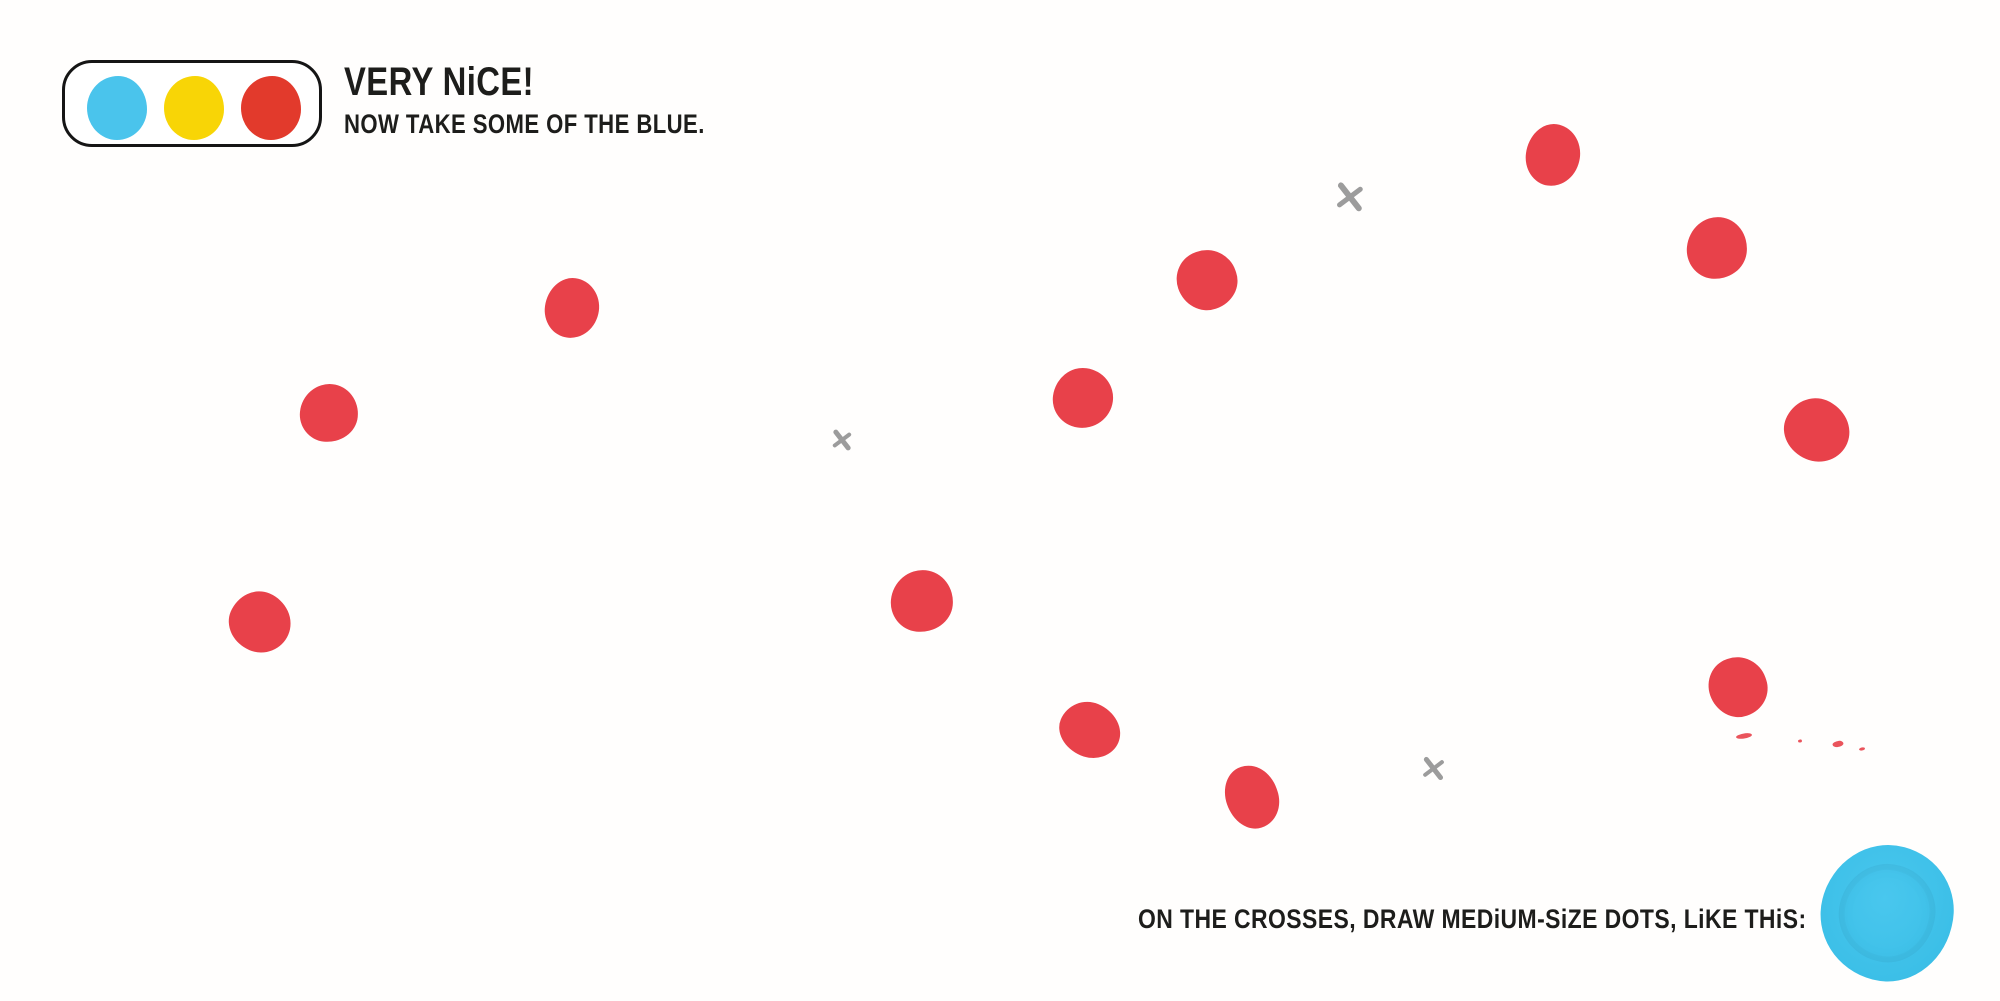 Image resolution: width=2000 pixels, height=1001 pixels. Describe the element at coordinates (439, 82) in the screenshot. I see `instruction-title-text: VERY NiCE!` at that location.